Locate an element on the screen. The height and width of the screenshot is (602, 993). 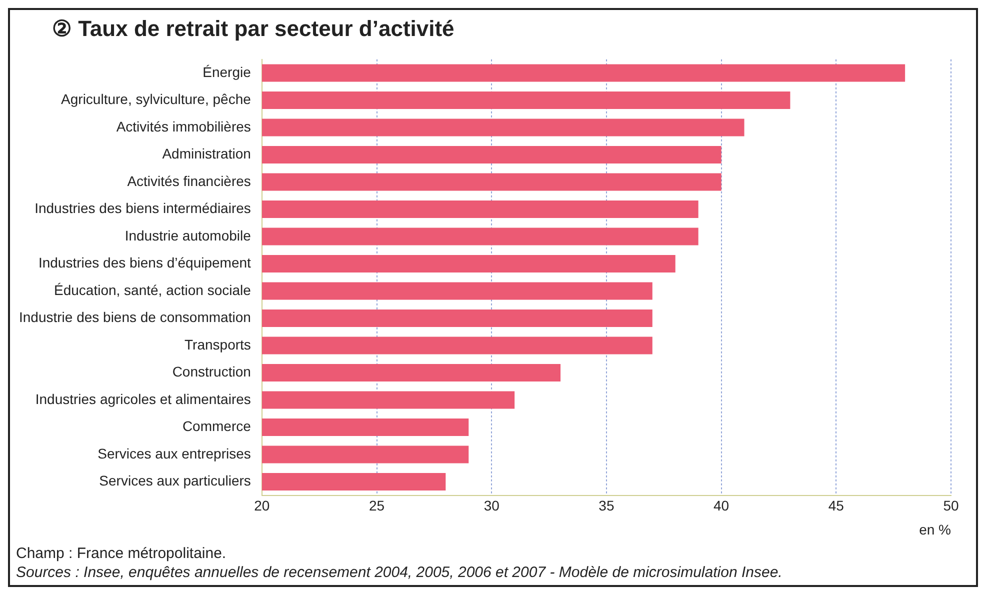
y-tick-label: Construction is located at coordinates (211, 372).